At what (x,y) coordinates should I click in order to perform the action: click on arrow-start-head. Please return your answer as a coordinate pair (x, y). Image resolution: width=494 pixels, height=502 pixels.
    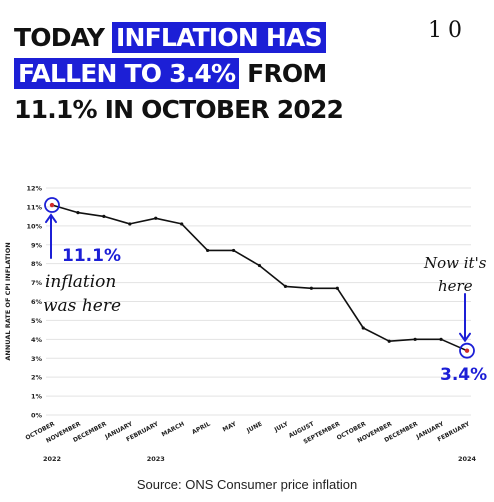
    Looking at the image, I should click on (51, 218).